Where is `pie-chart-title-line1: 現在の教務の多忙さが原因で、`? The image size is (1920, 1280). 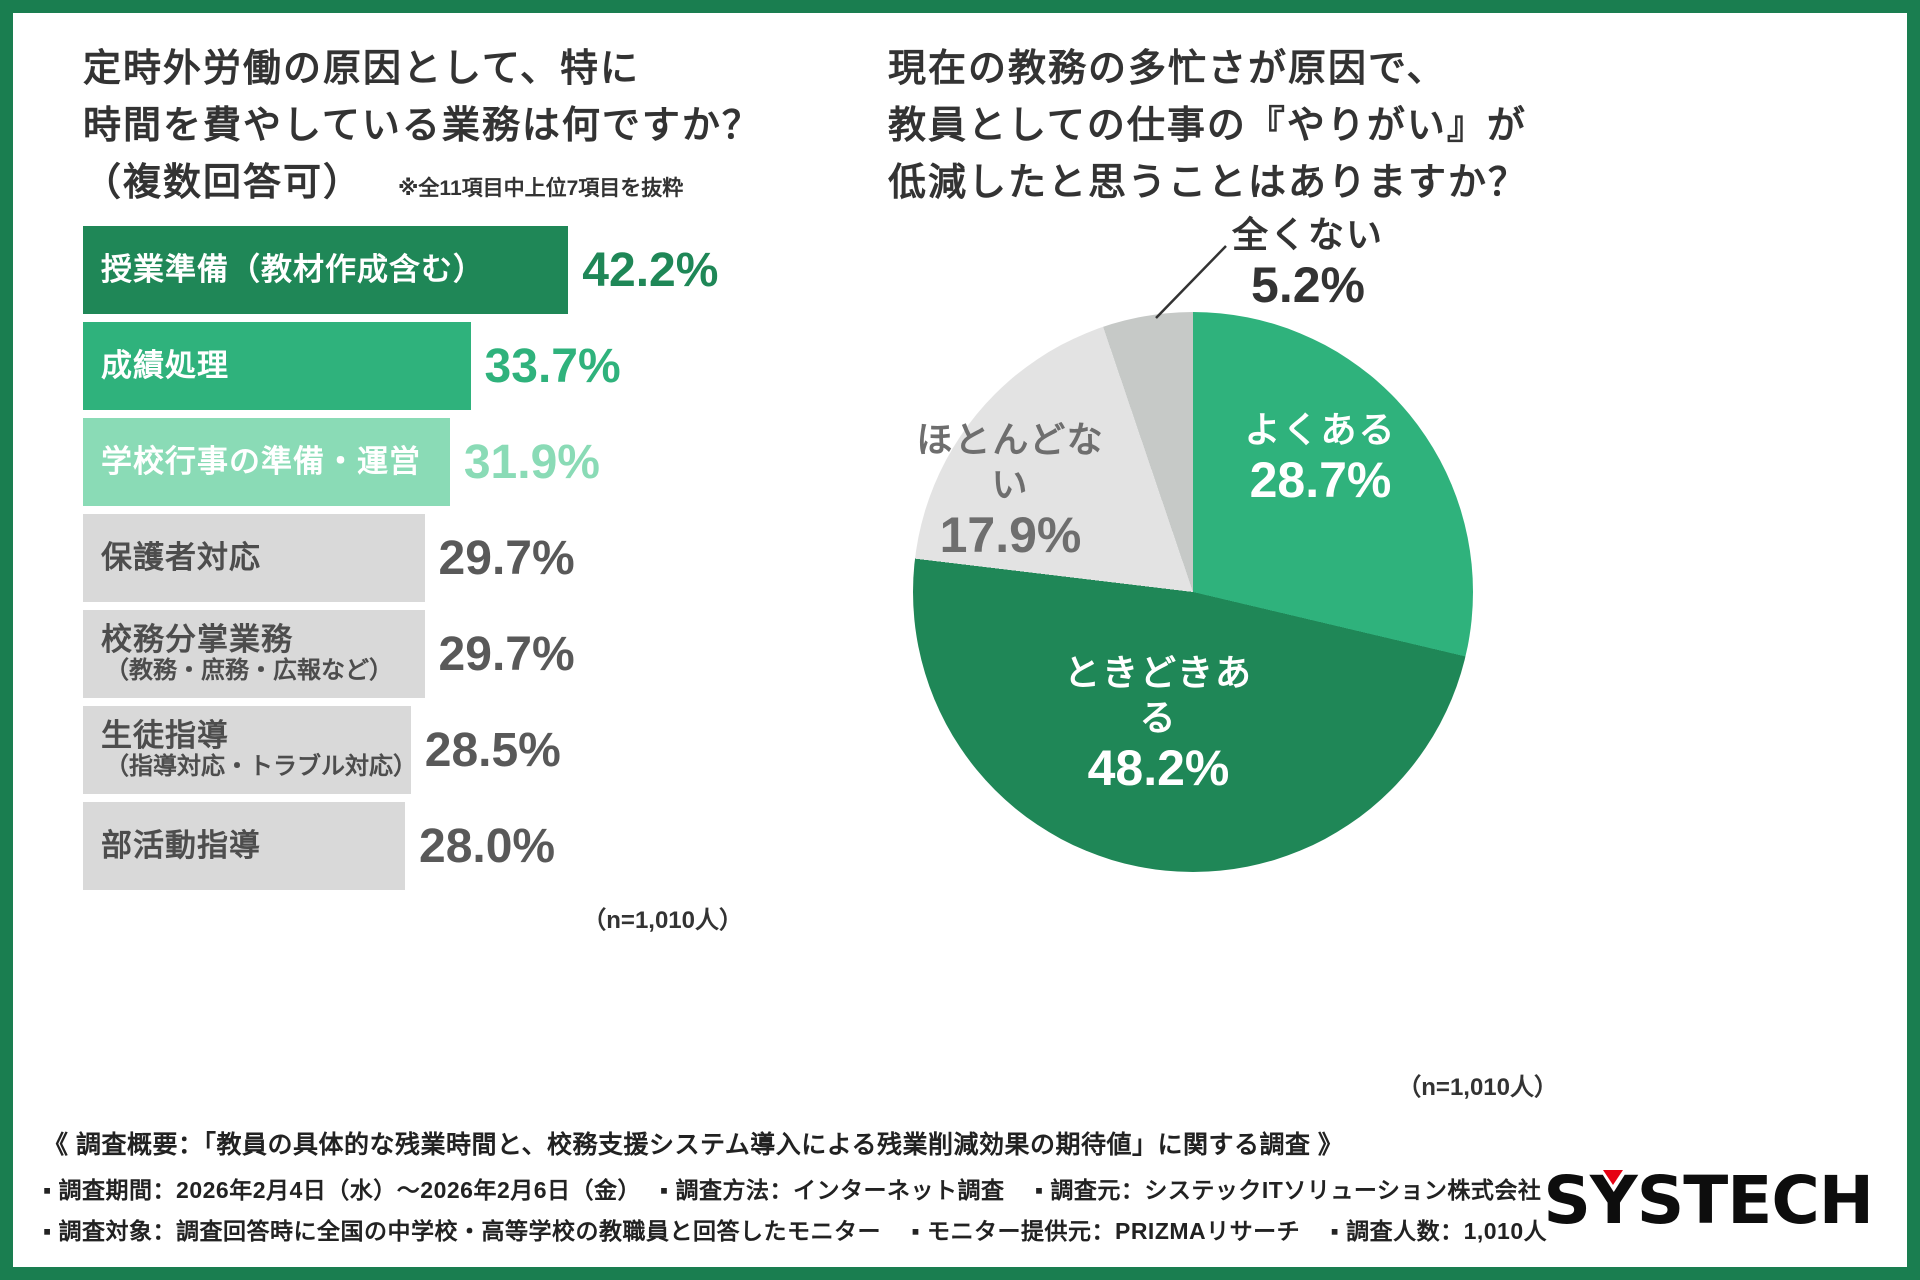 pie-chart-title-line1: 現在の教務の多忙さが原因で、 is located at coordinates (1167, 69).